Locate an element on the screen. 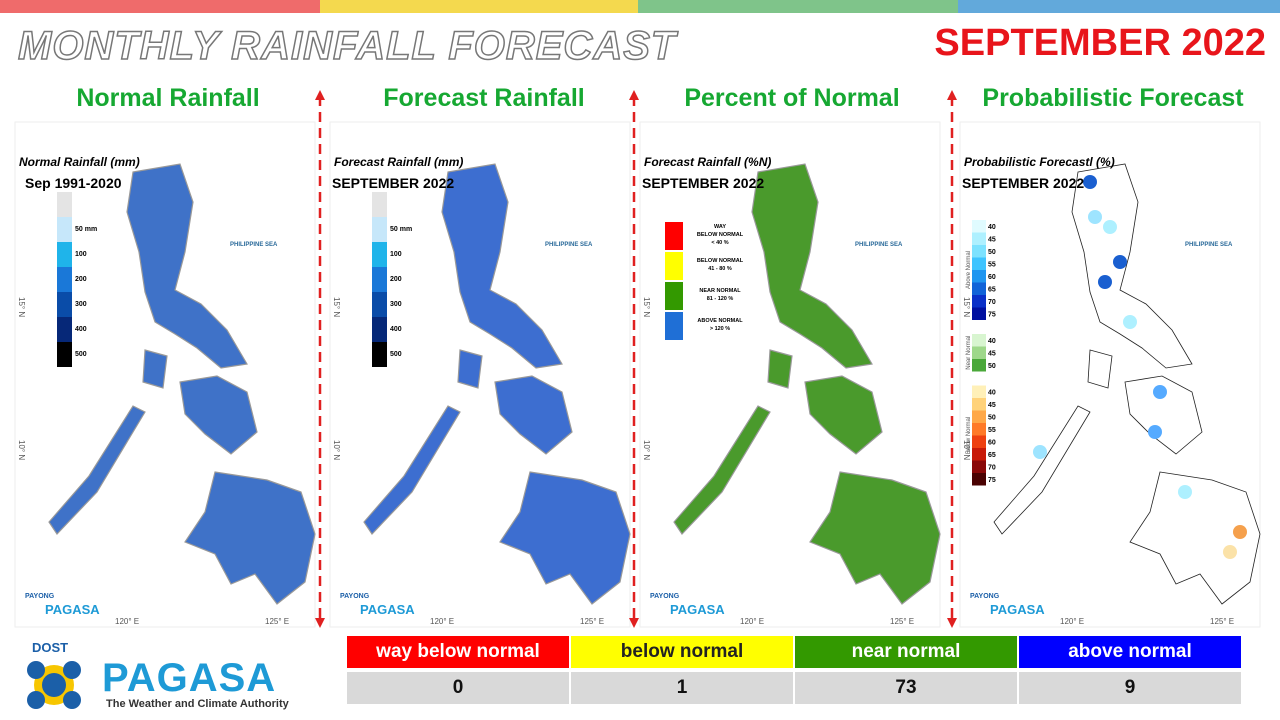 The width and height of the screenshot is (1280, 720). legend-label: 41 - 80 % is located at coordinates (720, 269).